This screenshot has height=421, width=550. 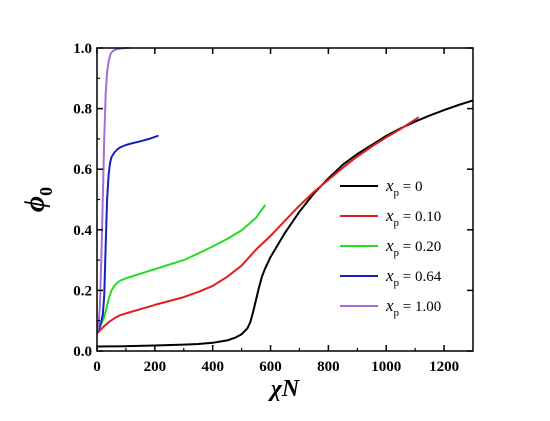 I want to click on y-tick-label: 0.2, so click(x=82, y=291).